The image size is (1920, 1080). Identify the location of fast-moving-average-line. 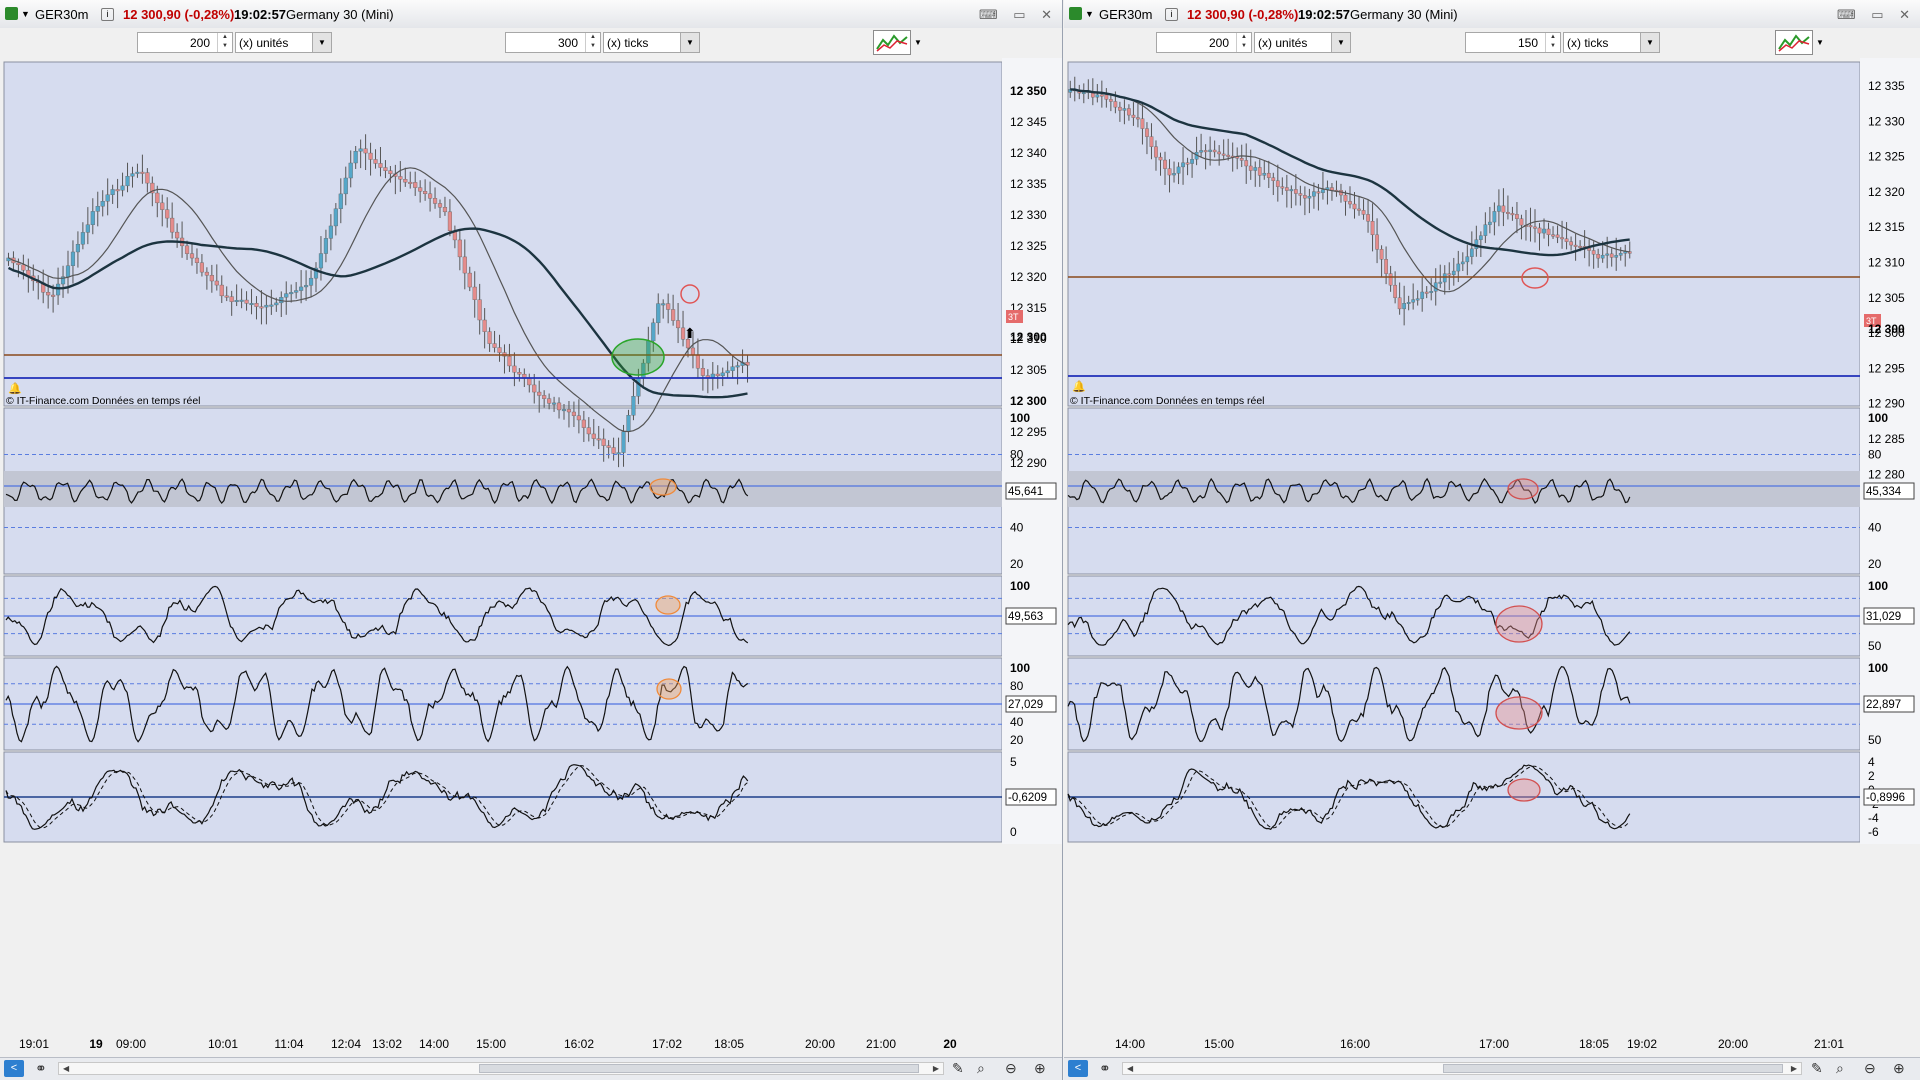
(1350, 190).